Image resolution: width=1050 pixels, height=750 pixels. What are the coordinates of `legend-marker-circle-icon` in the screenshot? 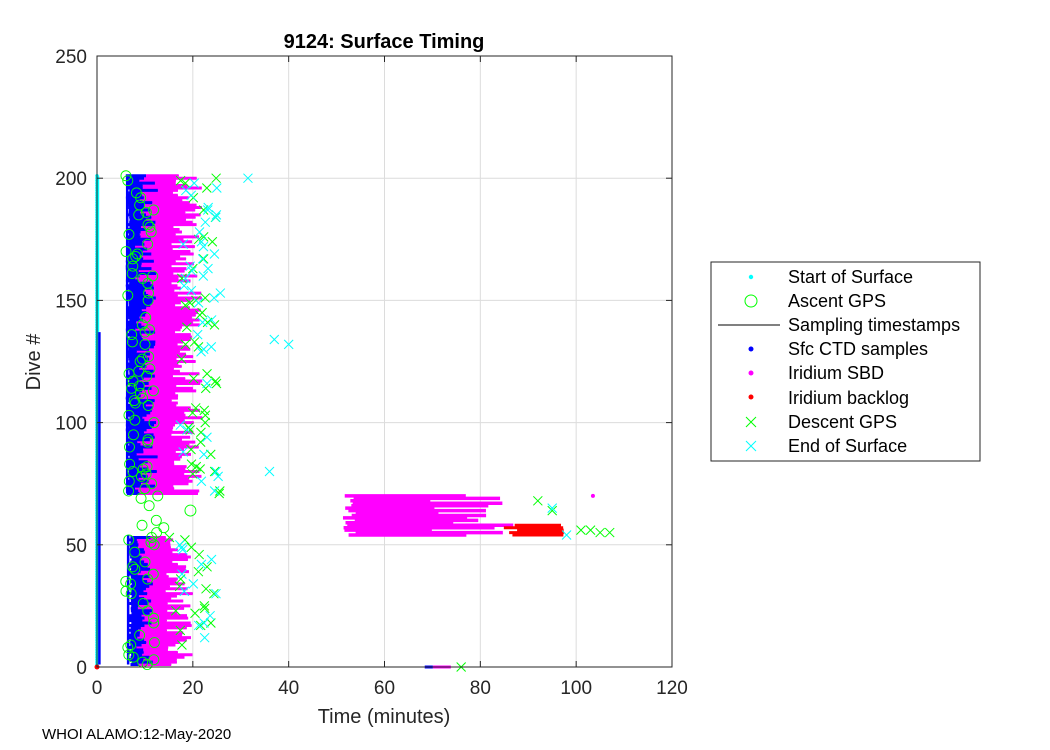 It's located at (751, 301).